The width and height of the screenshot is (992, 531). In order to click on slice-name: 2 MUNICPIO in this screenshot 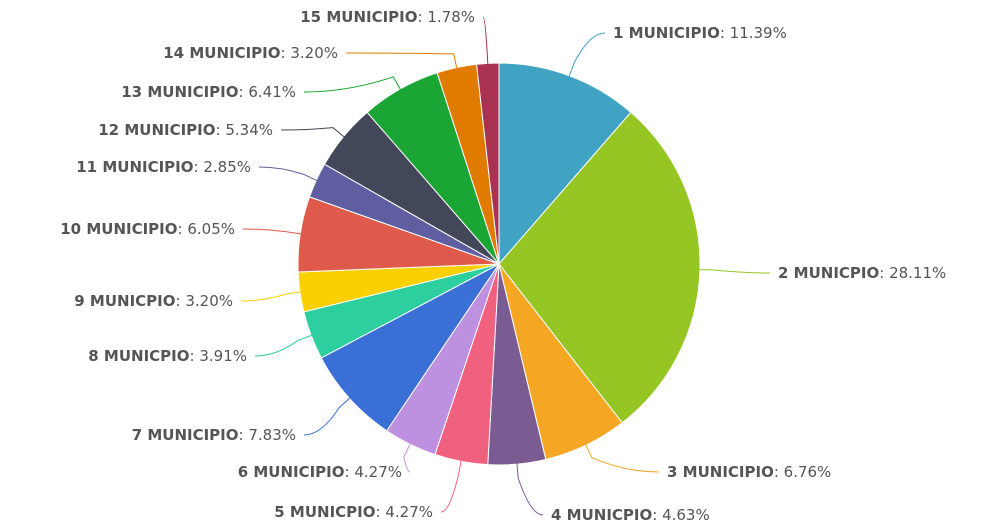, I will do `click(829, 273)`.